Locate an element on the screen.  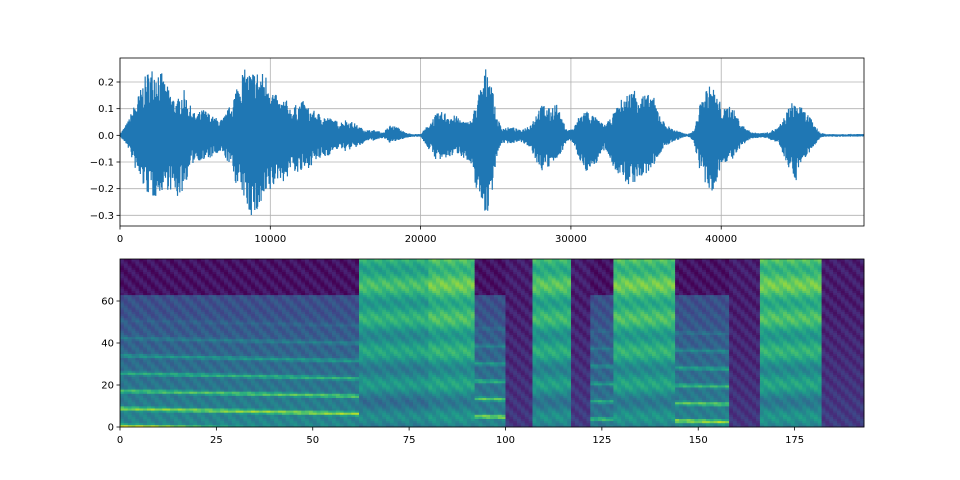
spectrogram-x-tick-label: 50 is located at coordinates (312, 440).